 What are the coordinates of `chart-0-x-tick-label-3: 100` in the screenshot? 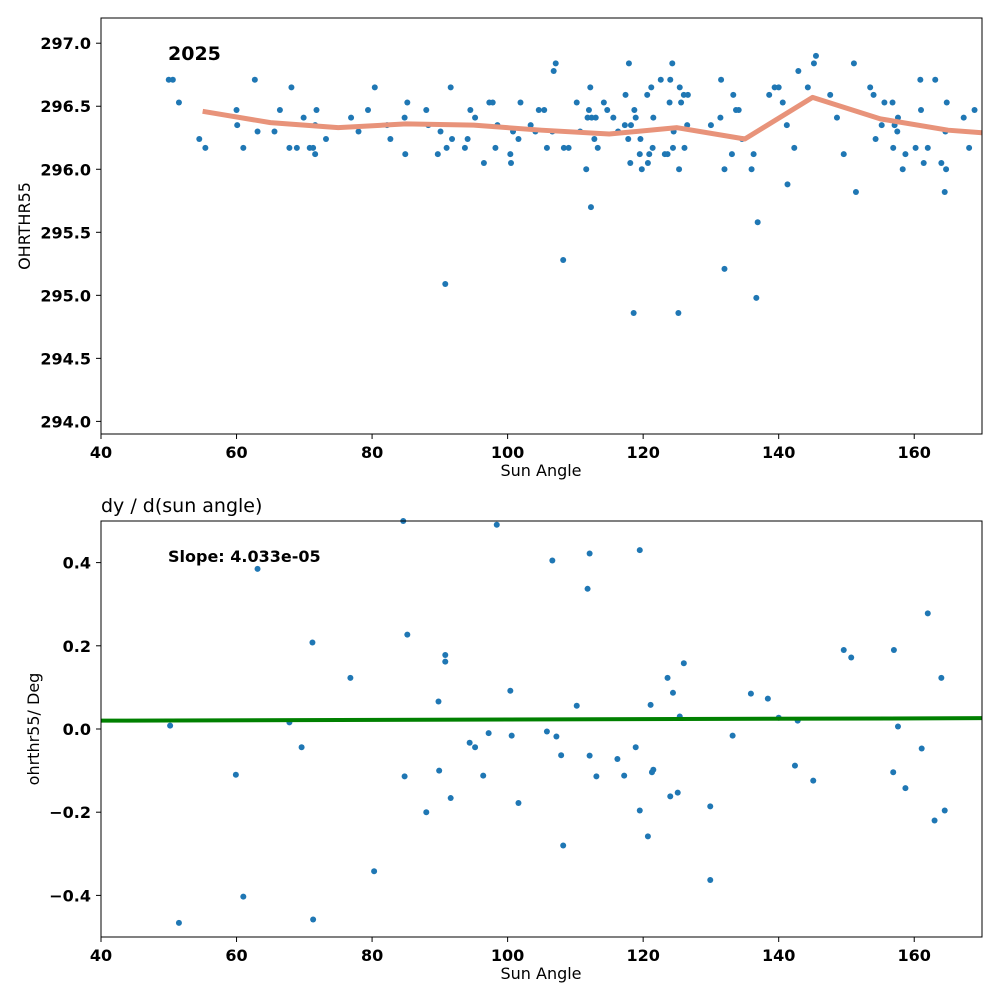 It's located at (507, 452).